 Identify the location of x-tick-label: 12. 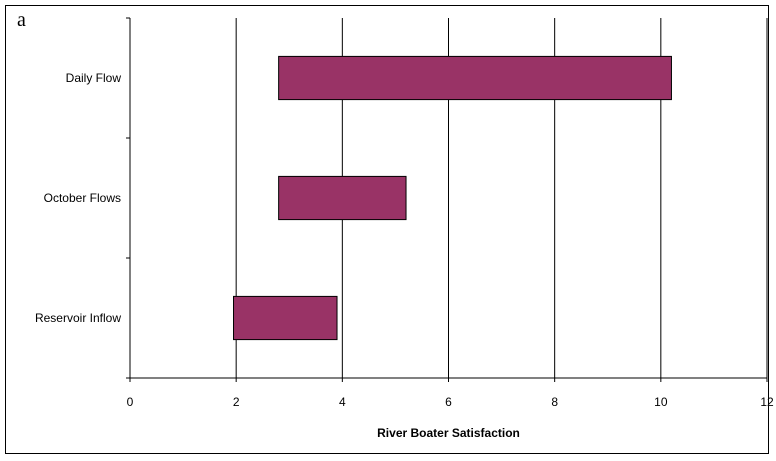
(767, 402).